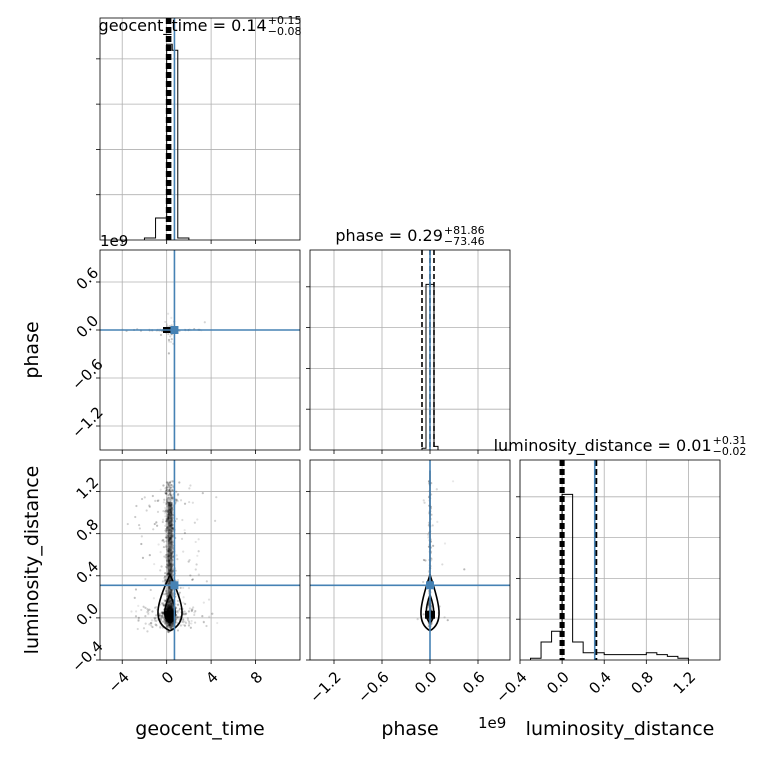 Image resolution: width=760 pixels, height=765 pixels. What do you see at coordinates (256, 677) in the screenshot?
I see `x-tick-label-geocent_time-3: 8` at bounding box center [256, 677].